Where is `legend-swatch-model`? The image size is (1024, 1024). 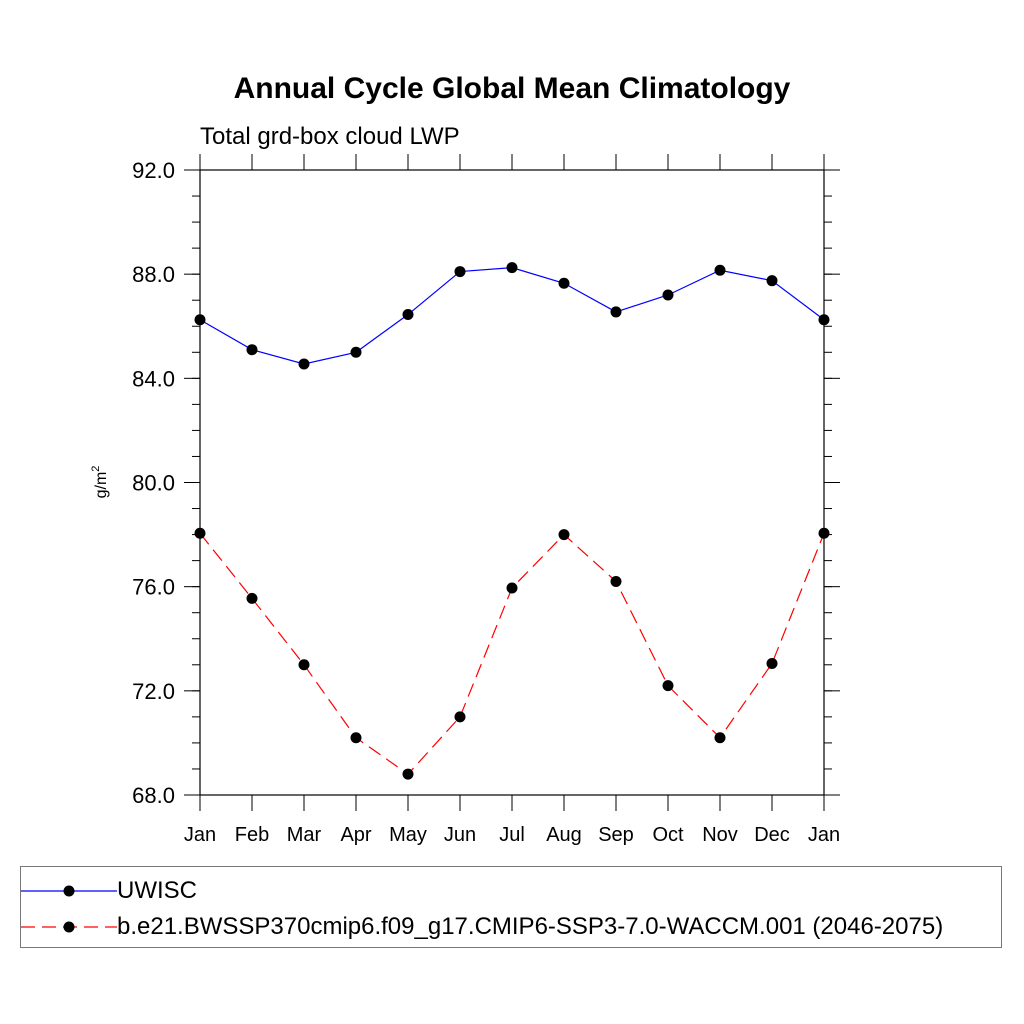
legend-swatch-model is located at coordinates (69, 927).